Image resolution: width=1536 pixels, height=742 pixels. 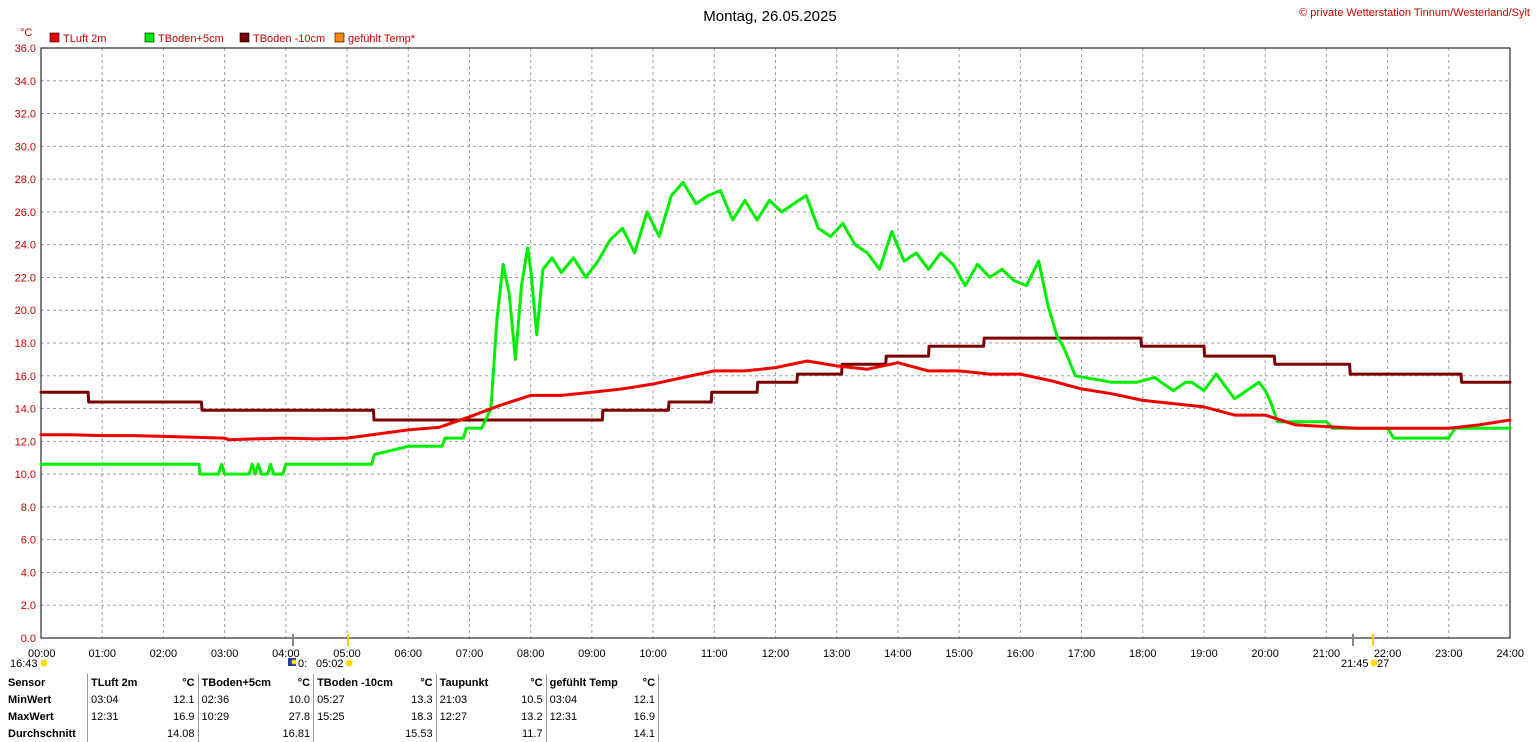 What do you see at coordinates (1510, 654) in the screenshot?
I see `x-tick-label: 24:00` at bounding box center [1510, 654].